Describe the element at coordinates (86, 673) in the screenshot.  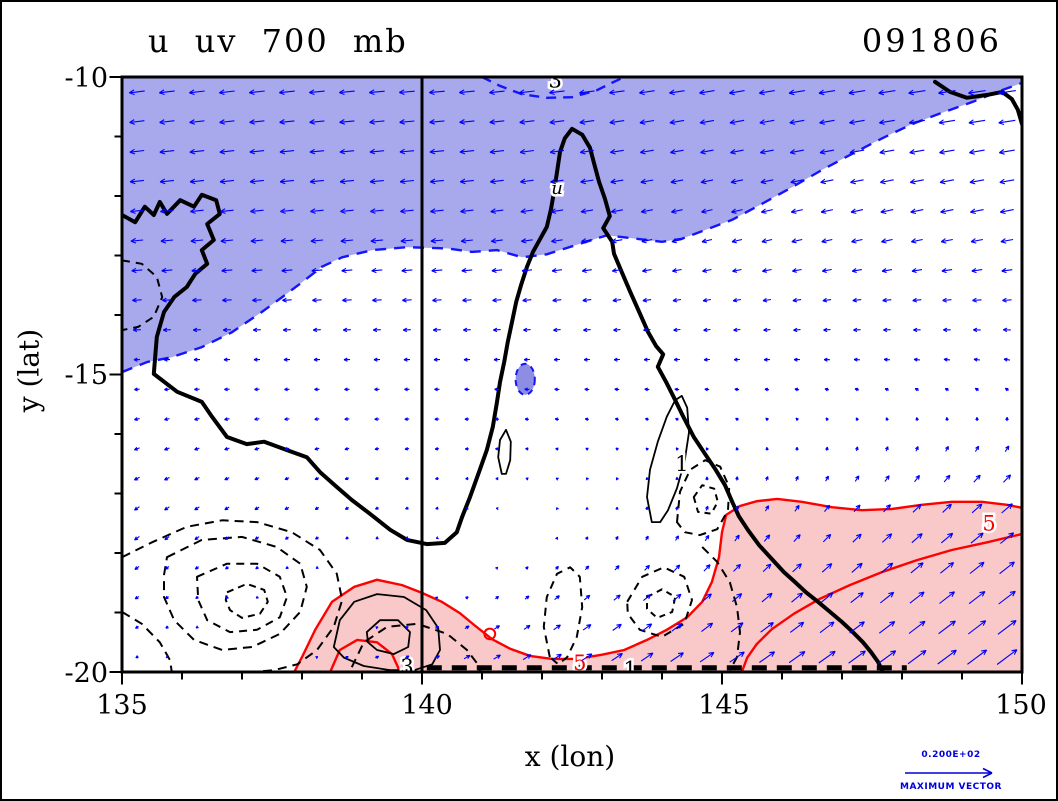
I see `y-tick-label--20: -20` at that location.